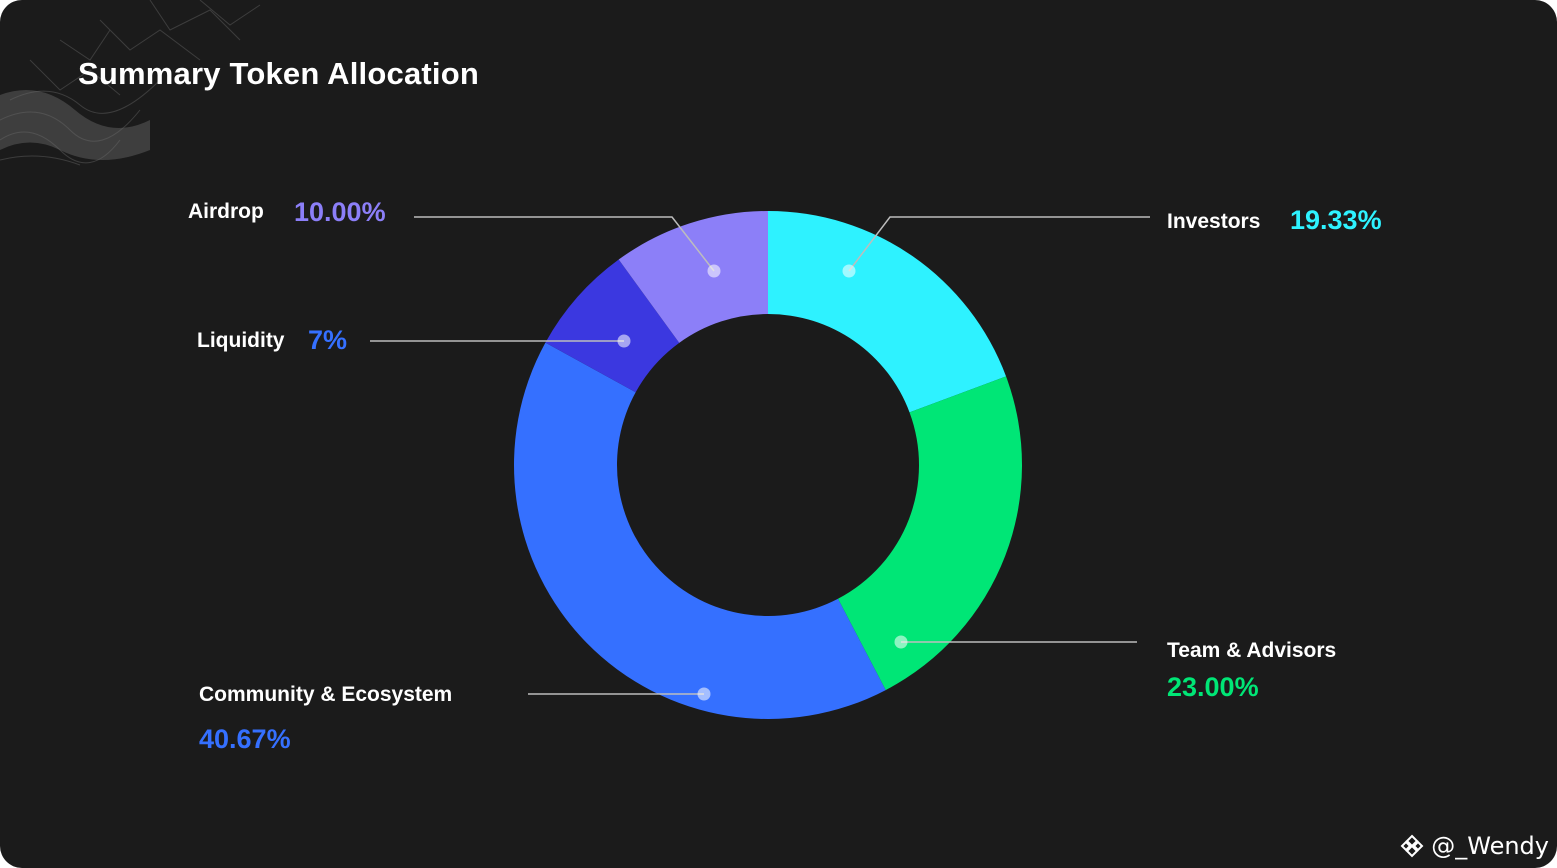  I want to click on value-label-team-advisors: 23.00%, so click(1213, 687).